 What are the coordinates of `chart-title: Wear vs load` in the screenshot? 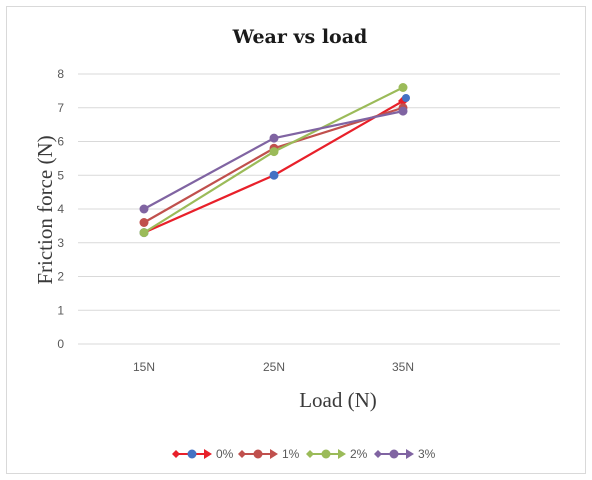 It's located at (300, 37).